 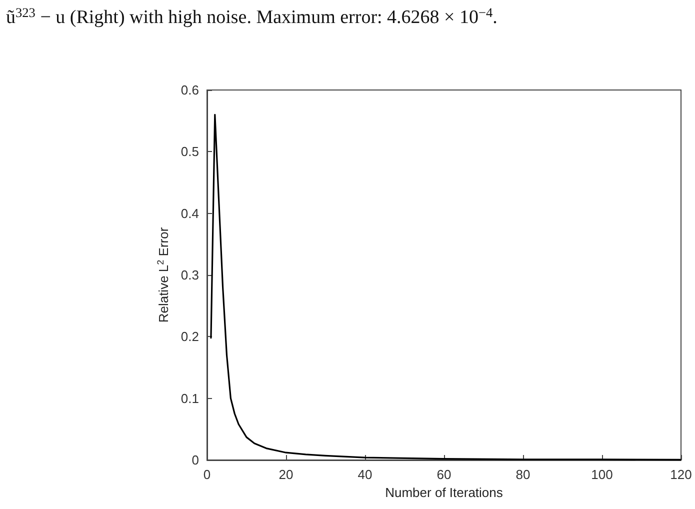 What do you see at coordinates (189, 275) in the screenshot?
I see `y-tick-label: 0.3` at bounding box center [189, 275].